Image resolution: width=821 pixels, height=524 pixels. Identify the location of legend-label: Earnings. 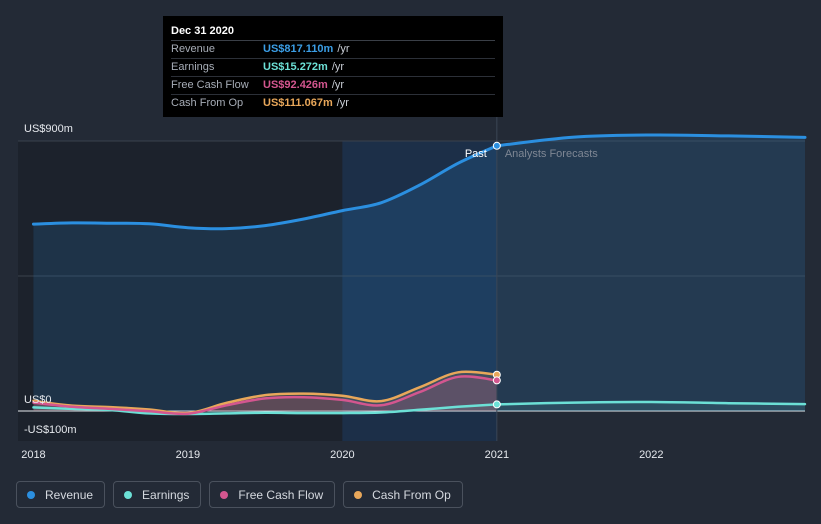
(166, 494).